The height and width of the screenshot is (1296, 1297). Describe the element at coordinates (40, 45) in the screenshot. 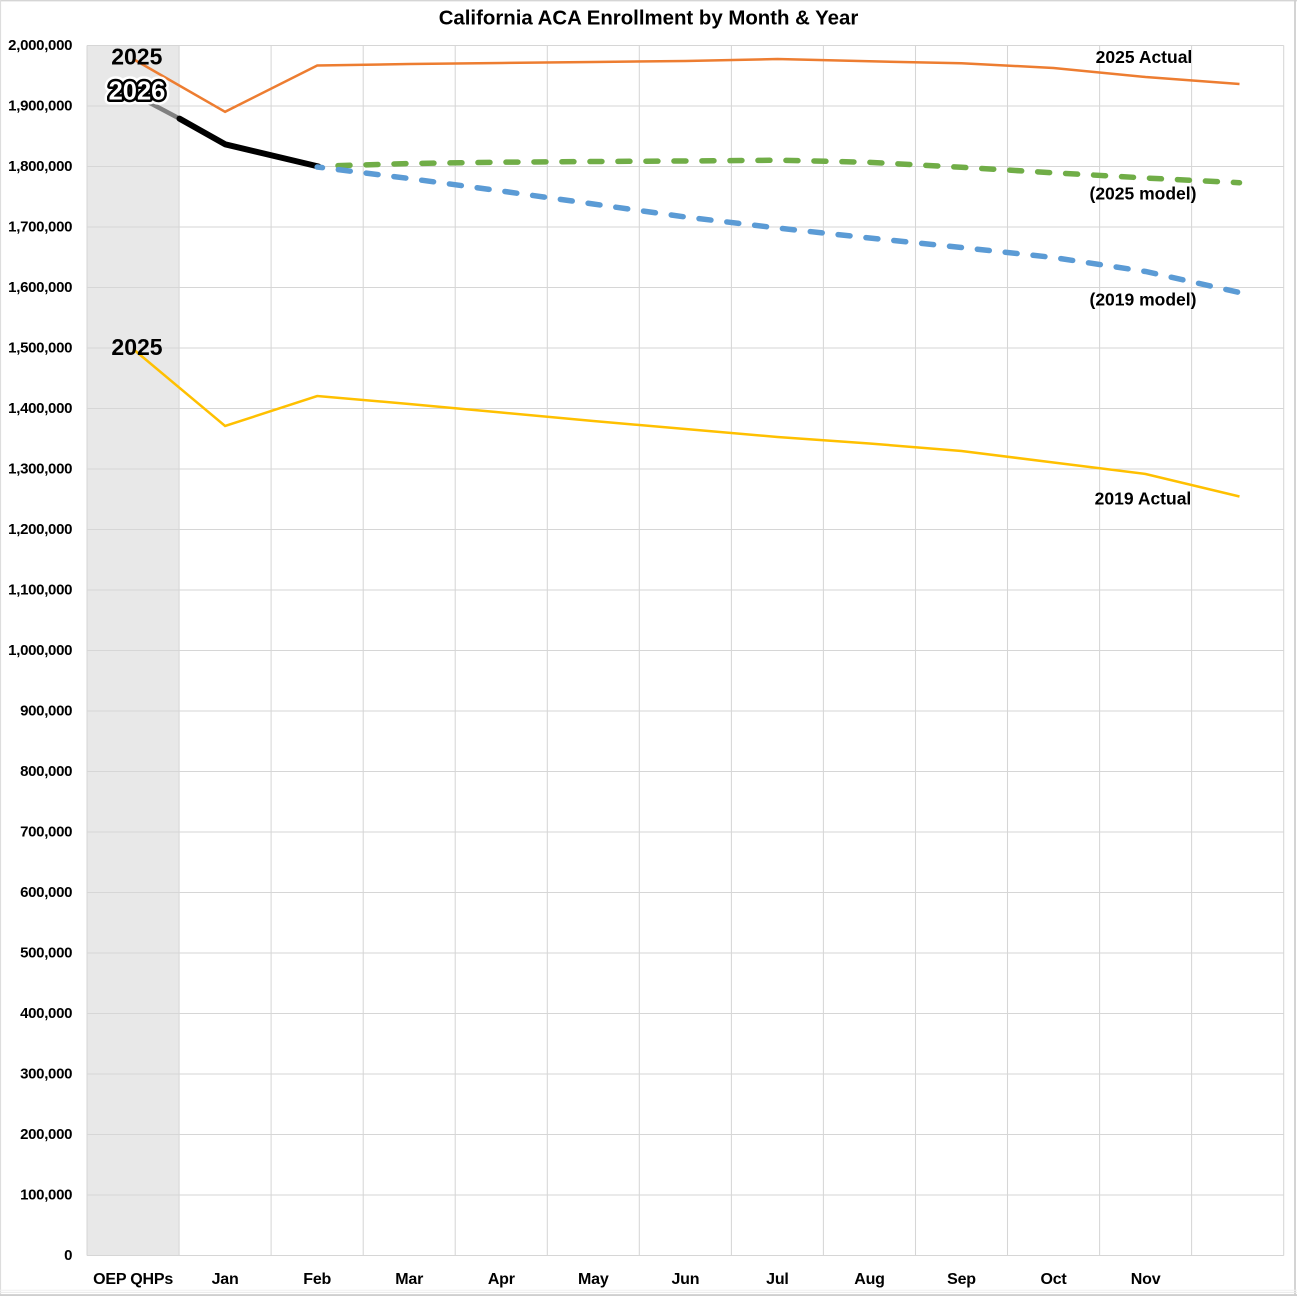

I see `svg-text: 2,000,000` at that location.